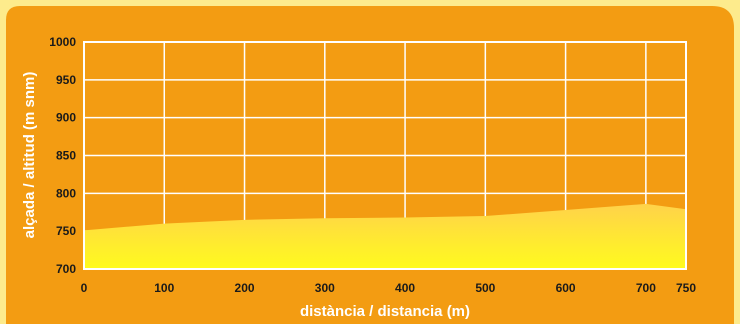 The image size is (740, 324). Describe the element at coordinates (566, 288) in the screenshot. I see `x-tick-label: 600` at that location.